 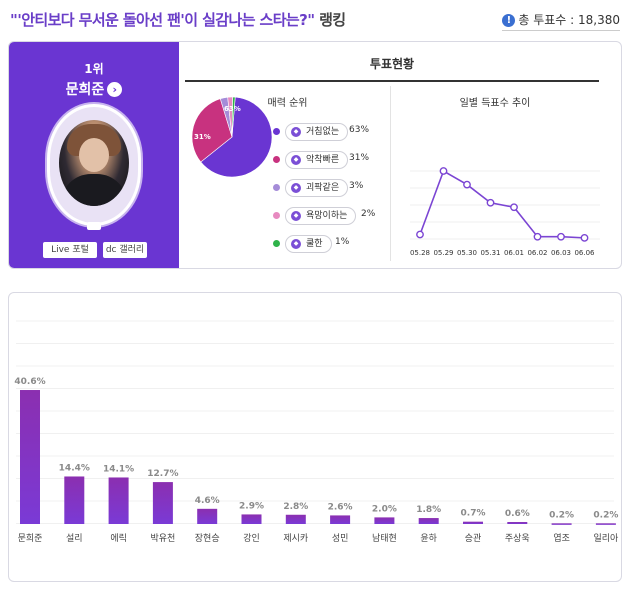 I want to click on page-title-tail: 랭킹, so click(x=332, y=20).